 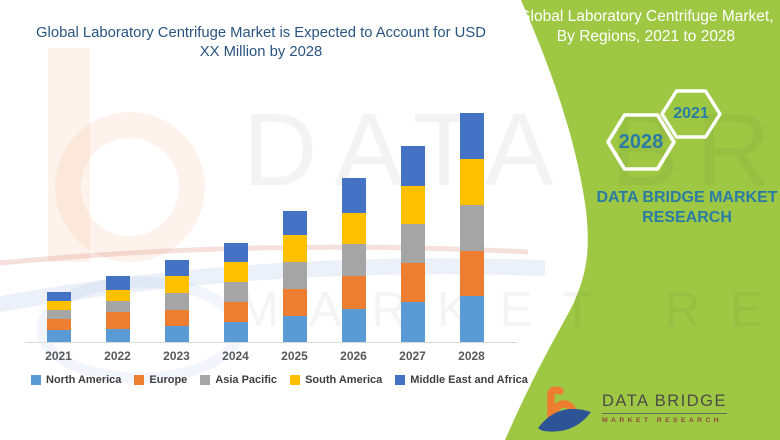 What do you see at coordinates (205, 380) in the screenshot?
I see `legend-swatch-asia-pacific` at bounding box center [205, 380].